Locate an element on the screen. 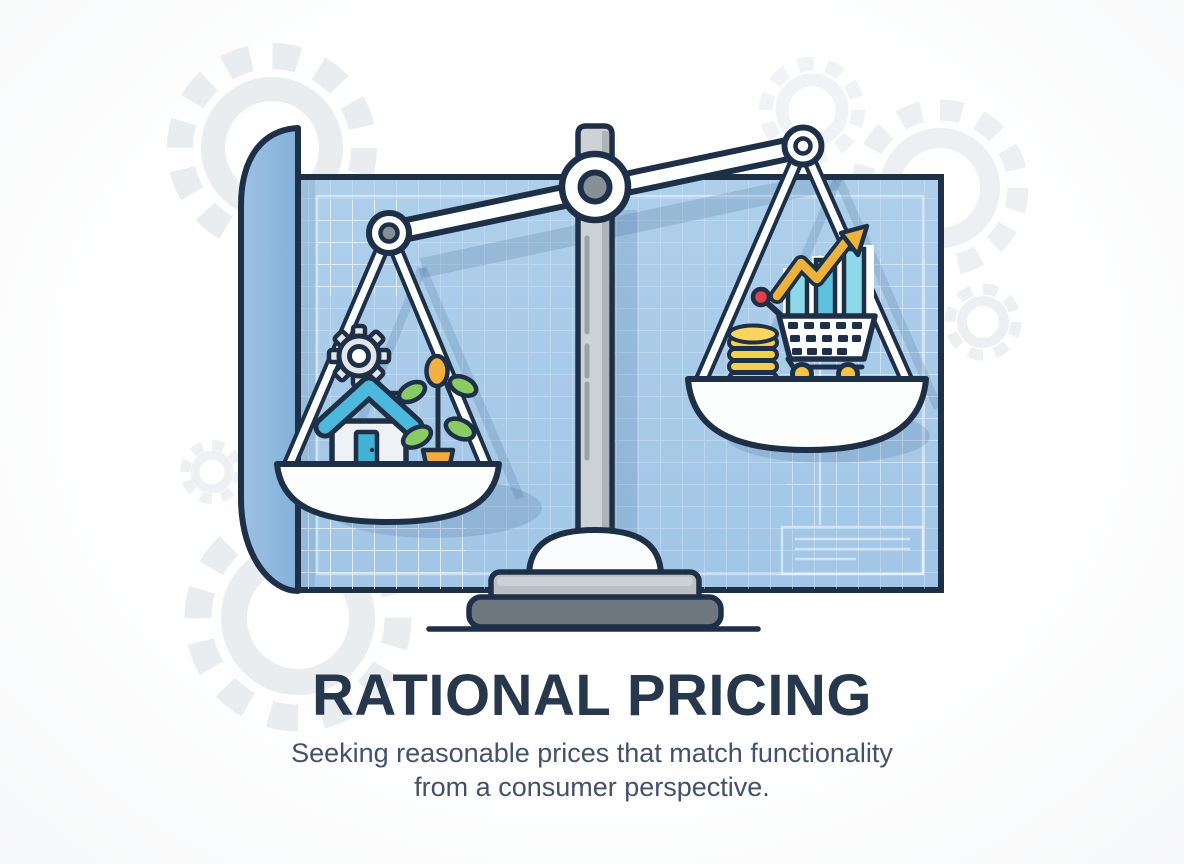 The width and height of the screenshot is (1184, 864). scale-base is located at coordinates (593, 579).